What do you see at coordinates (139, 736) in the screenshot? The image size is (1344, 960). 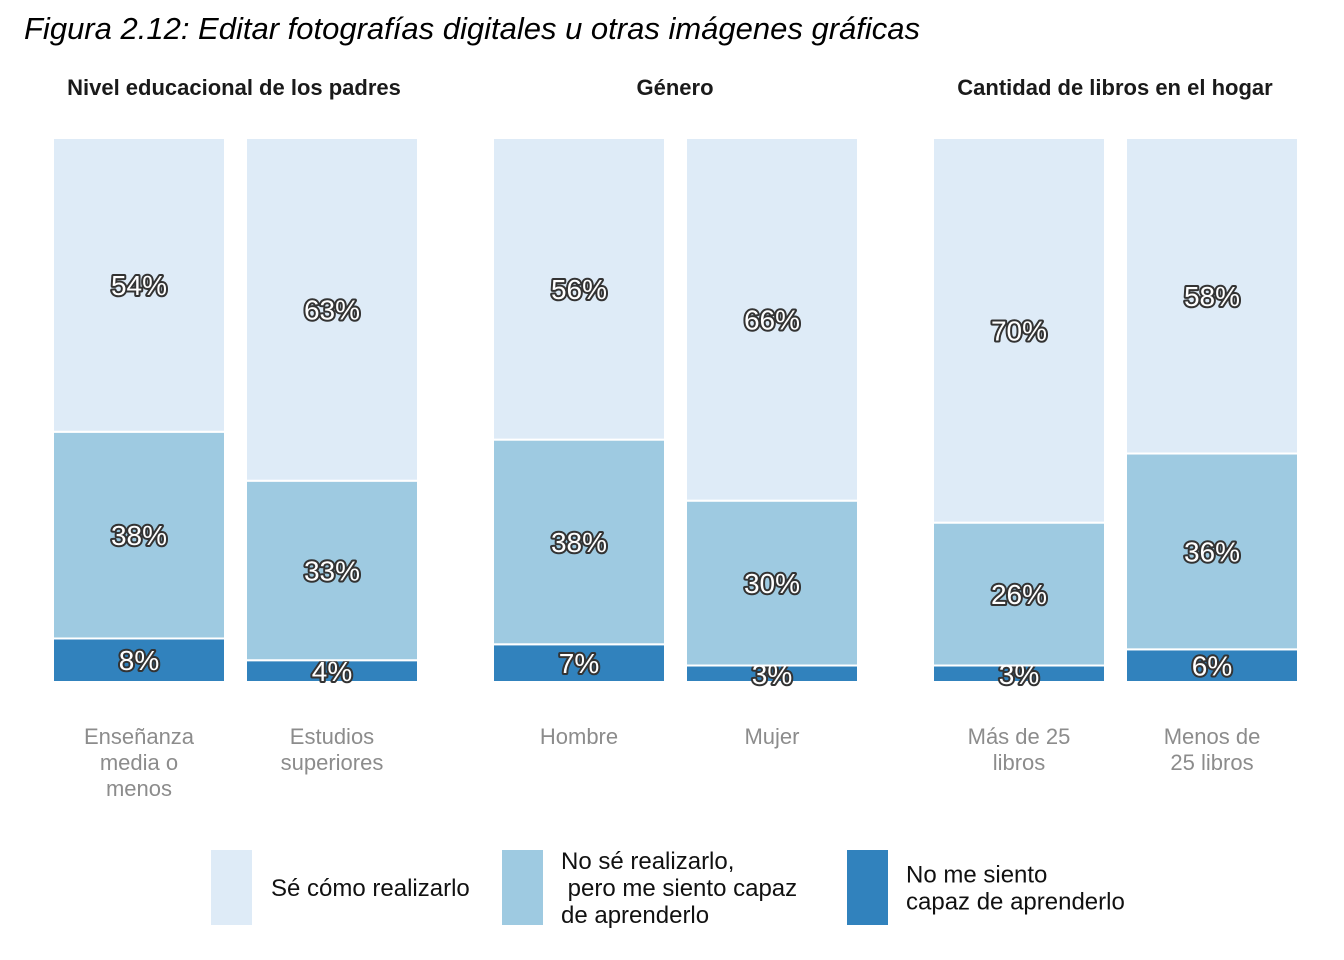 I see `category-label-line: Enseñanza` at bounding box center [139, 736].